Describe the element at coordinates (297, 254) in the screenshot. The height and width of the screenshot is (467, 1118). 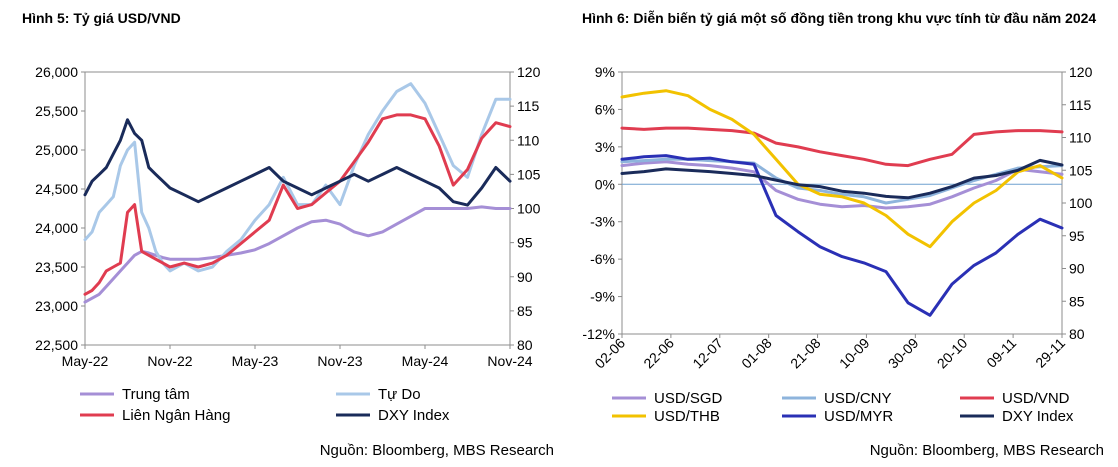
I see `series-line-trung-t-m` at that location.